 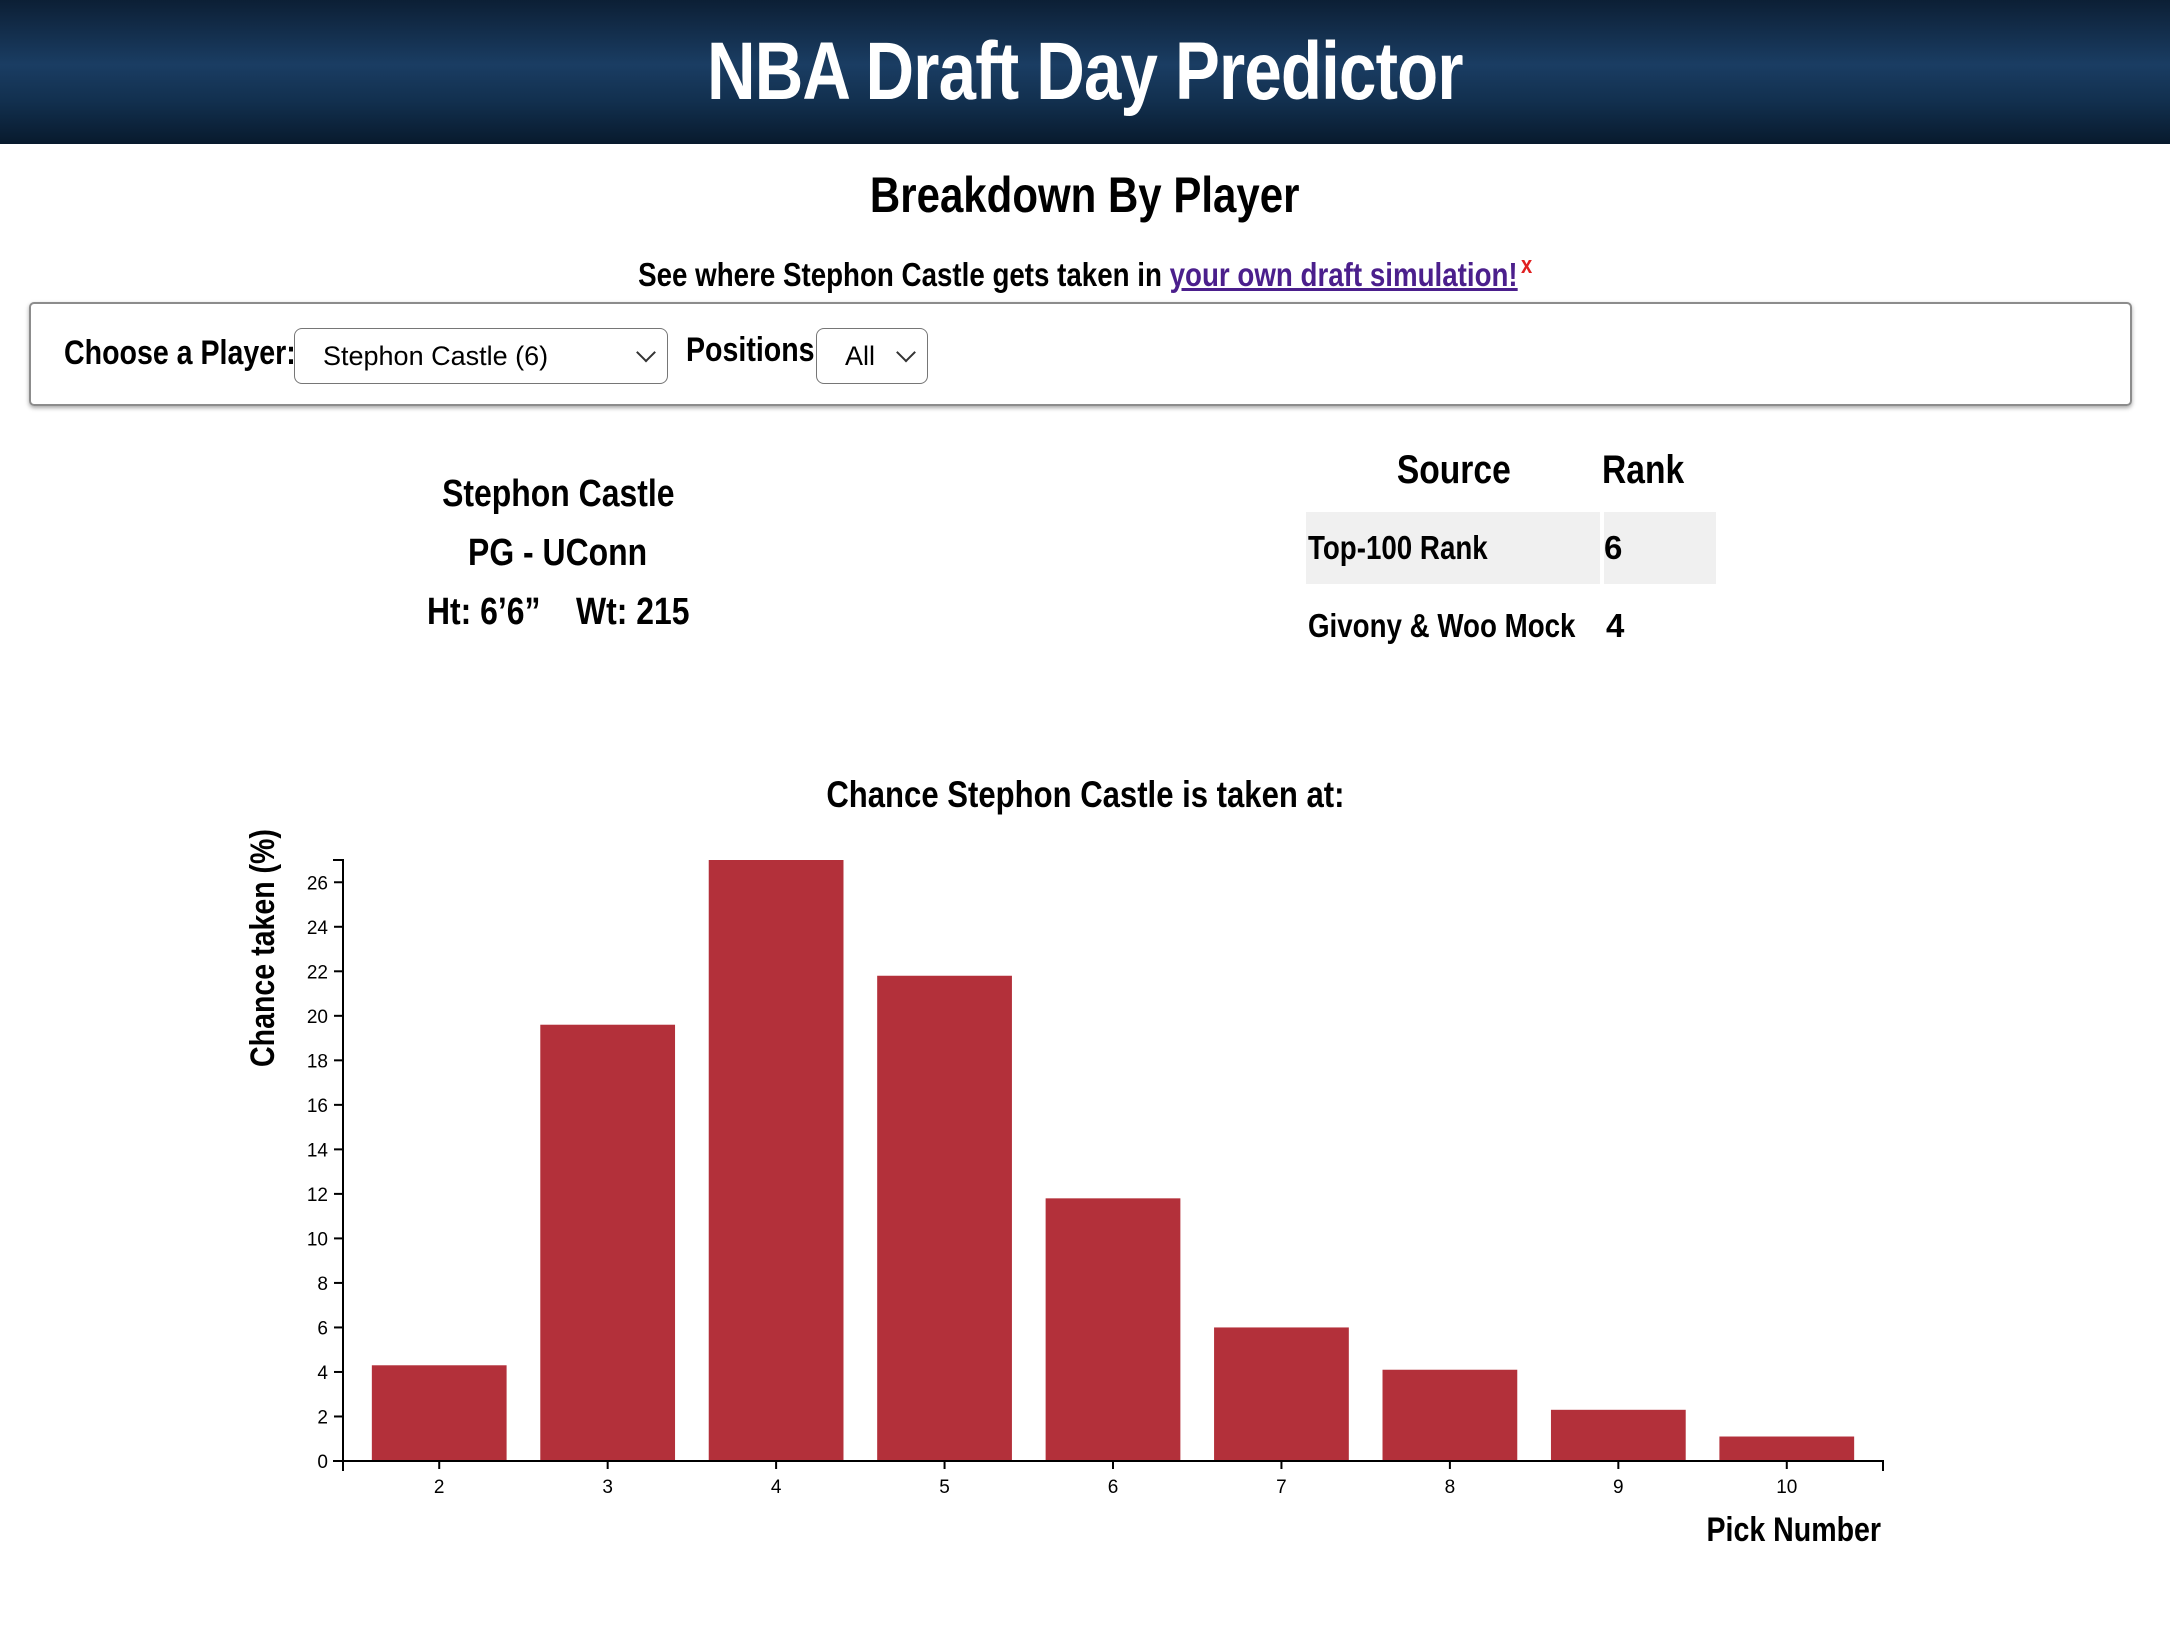 I want to click on rankings-source-cell: Top-100 Rank, so click(x=1453, y=548).